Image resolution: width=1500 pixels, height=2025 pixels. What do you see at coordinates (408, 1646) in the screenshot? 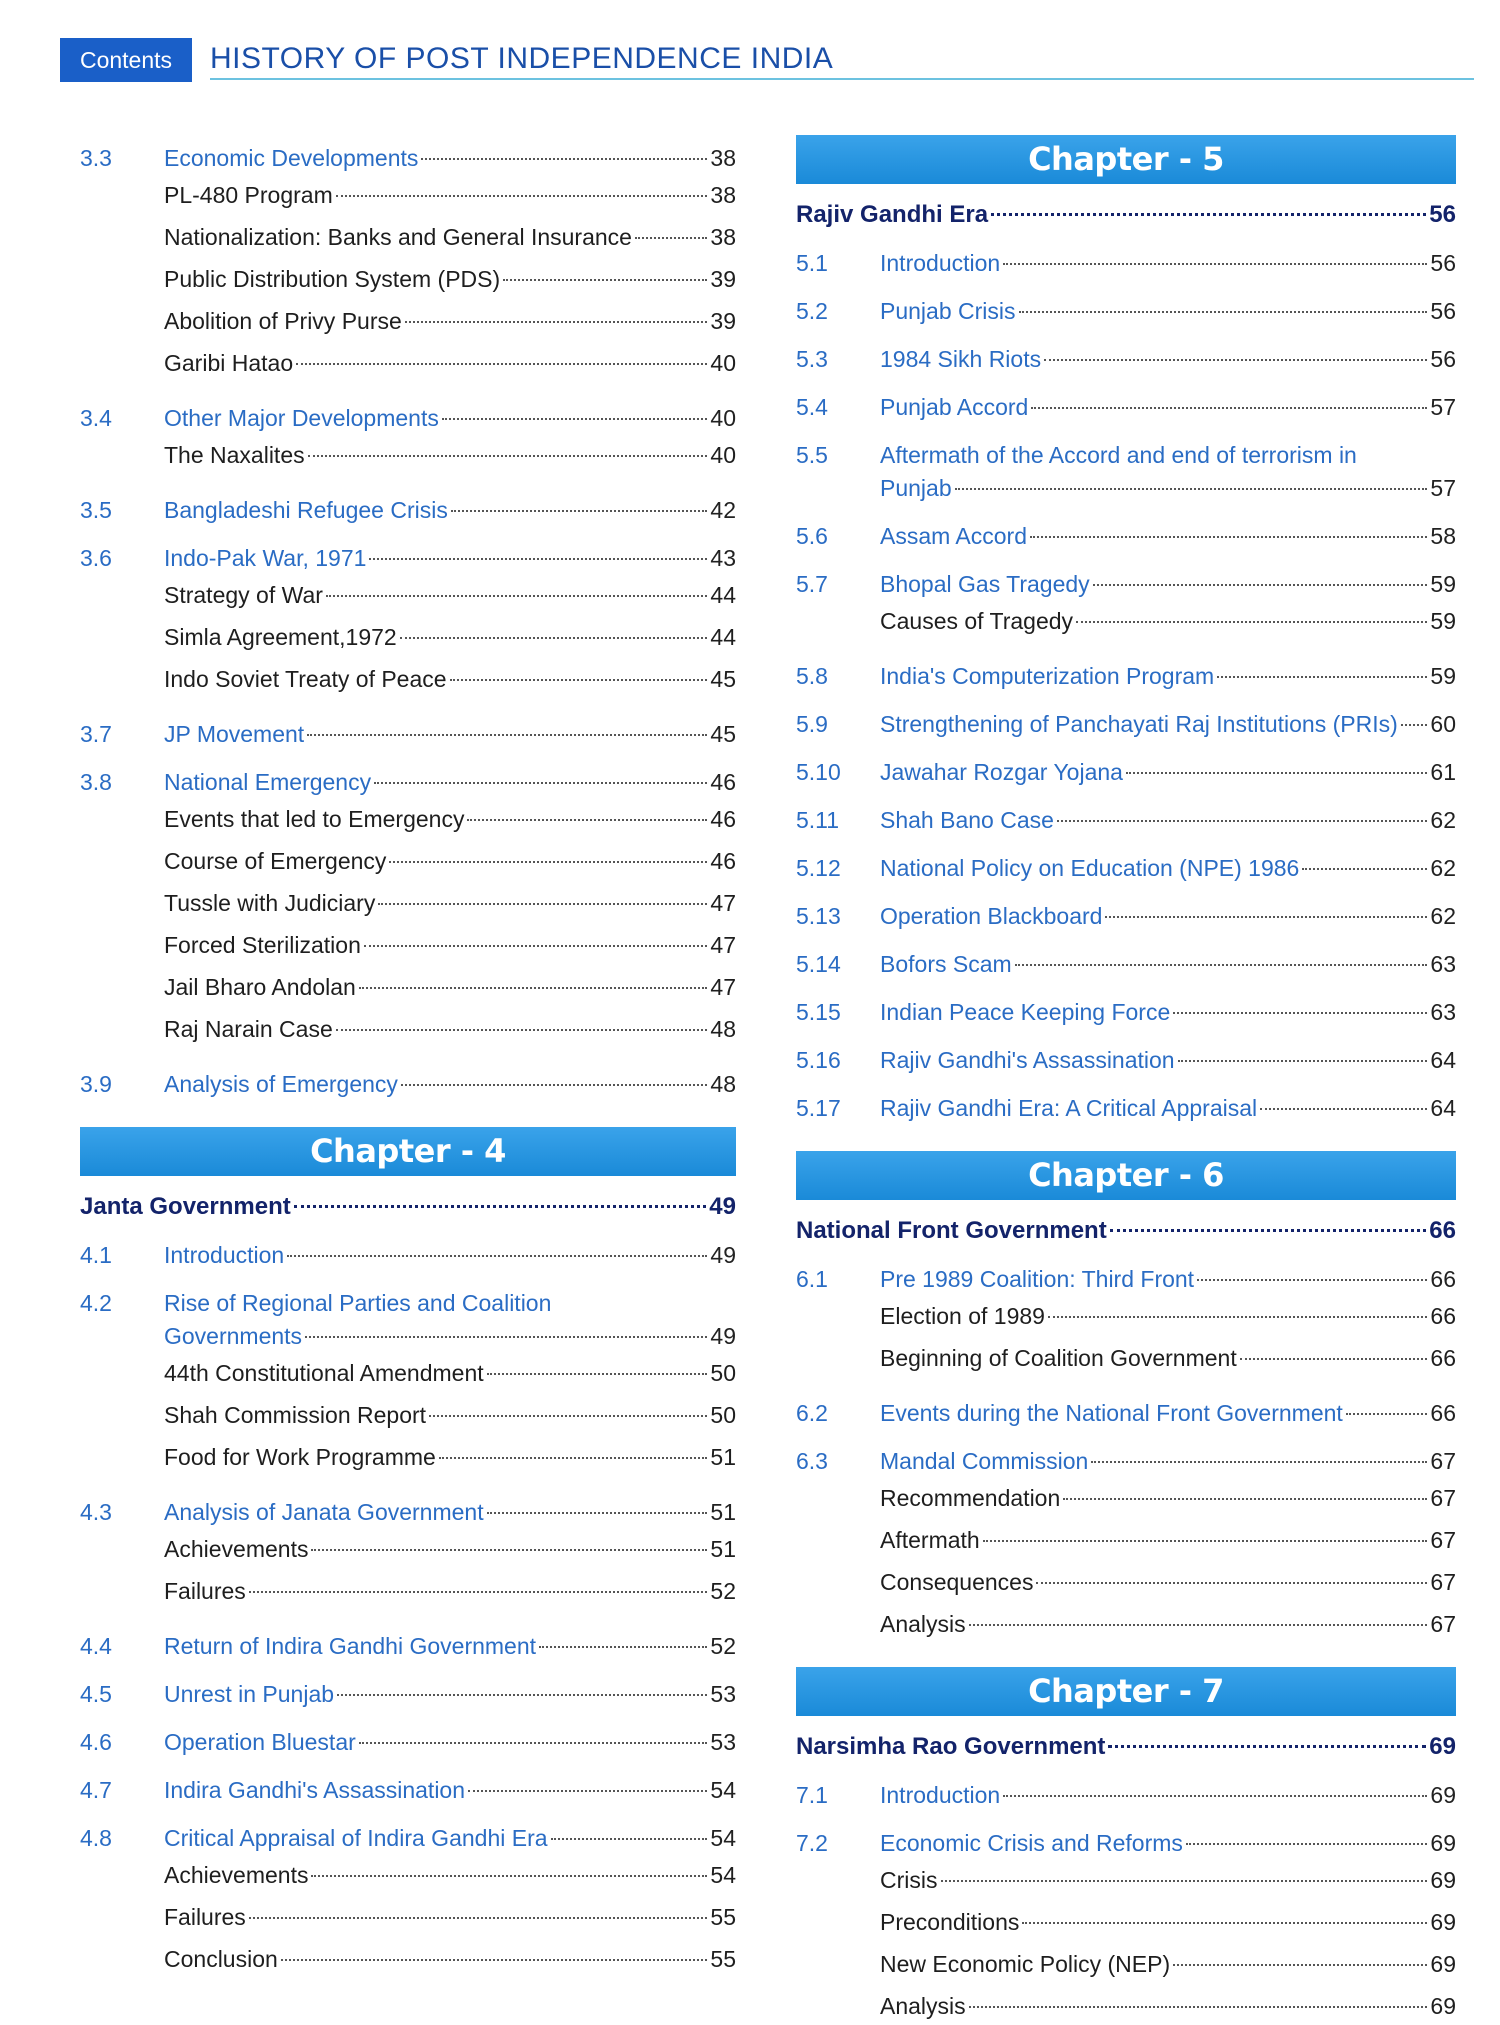
I see `toc-section-entry: 4.4 Return of Indira Gandhi Government 52` at bounding box center [408, 1646].